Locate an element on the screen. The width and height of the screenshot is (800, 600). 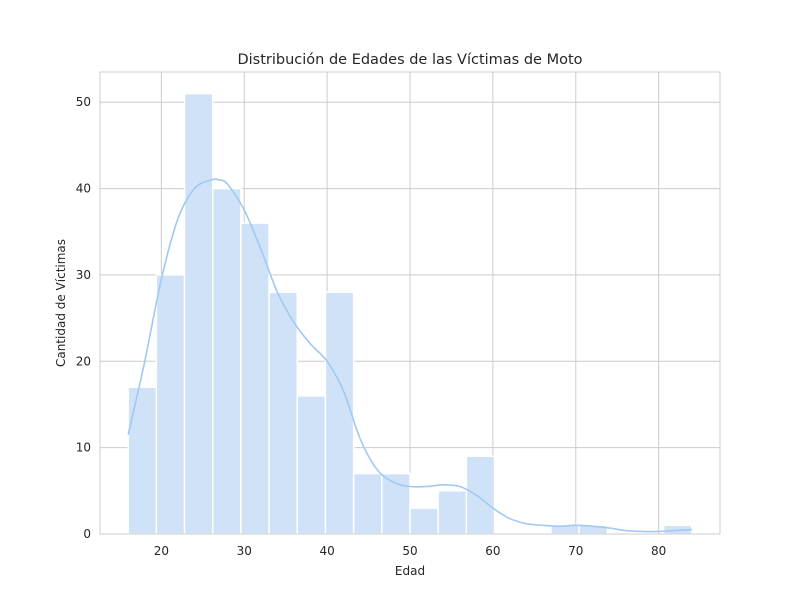
x-tick-label: 80 is located at coordinates (658, 551).